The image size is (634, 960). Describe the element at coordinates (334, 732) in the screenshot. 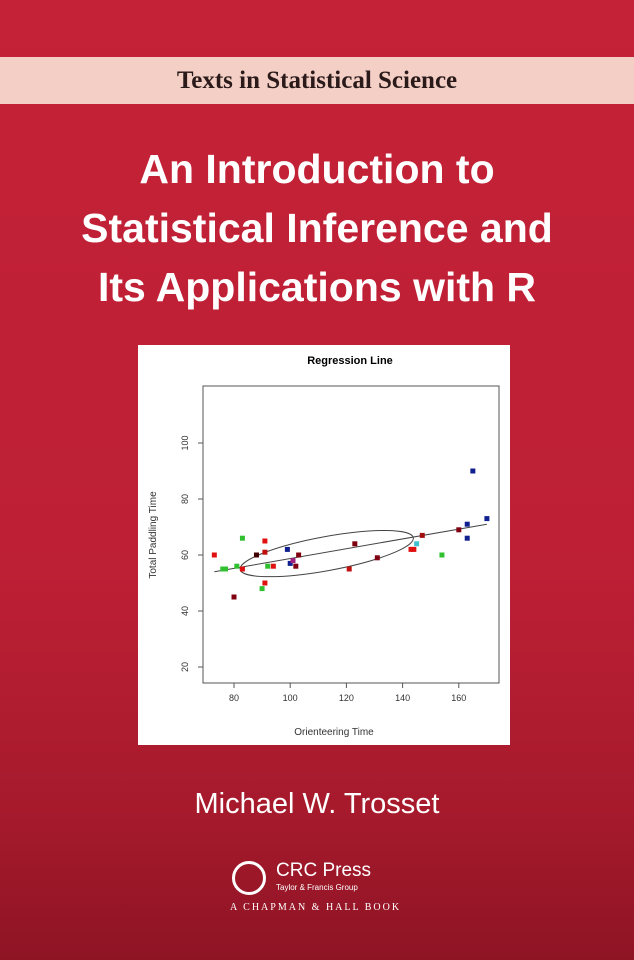

I see `x-axis-label: Orienteering Time` at that location.